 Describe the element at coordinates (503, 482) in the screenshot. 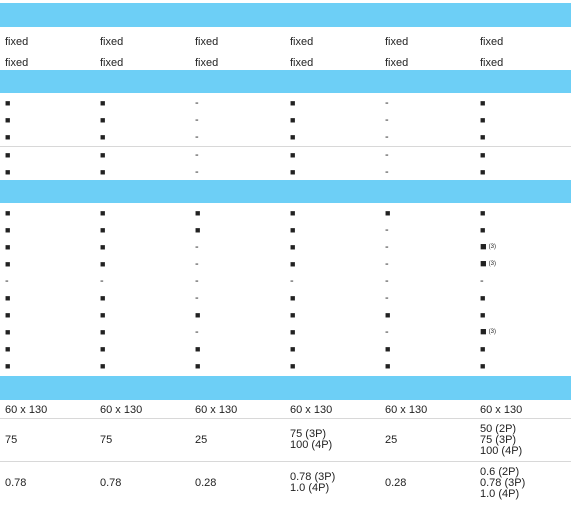

I see `cell-line: 0.78 (3P)` at that location.